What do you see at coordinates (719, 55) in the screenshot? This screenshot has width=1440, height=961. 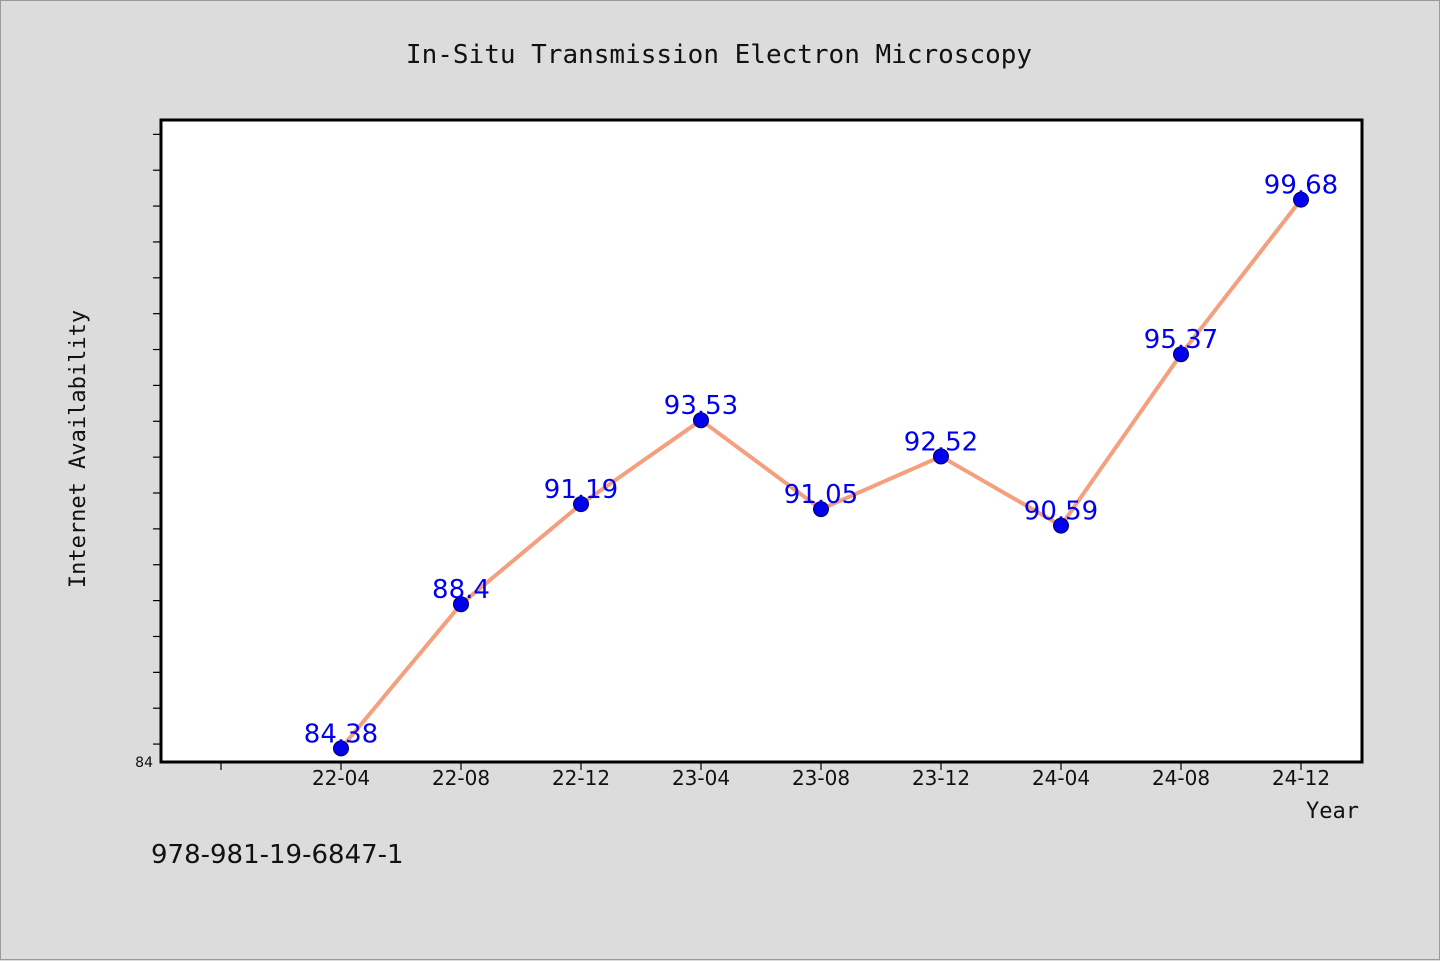 I see `chart-title: In-Situ Transmission Electron Microscopy` at bounding box center [719, 55].